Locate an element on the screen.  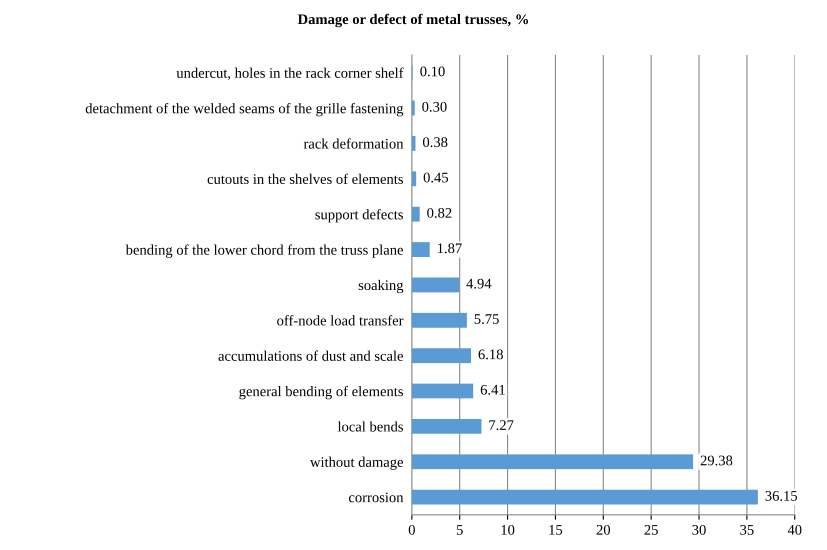
y-tick-label: general bending of elements is located at coordinates (321, 393).